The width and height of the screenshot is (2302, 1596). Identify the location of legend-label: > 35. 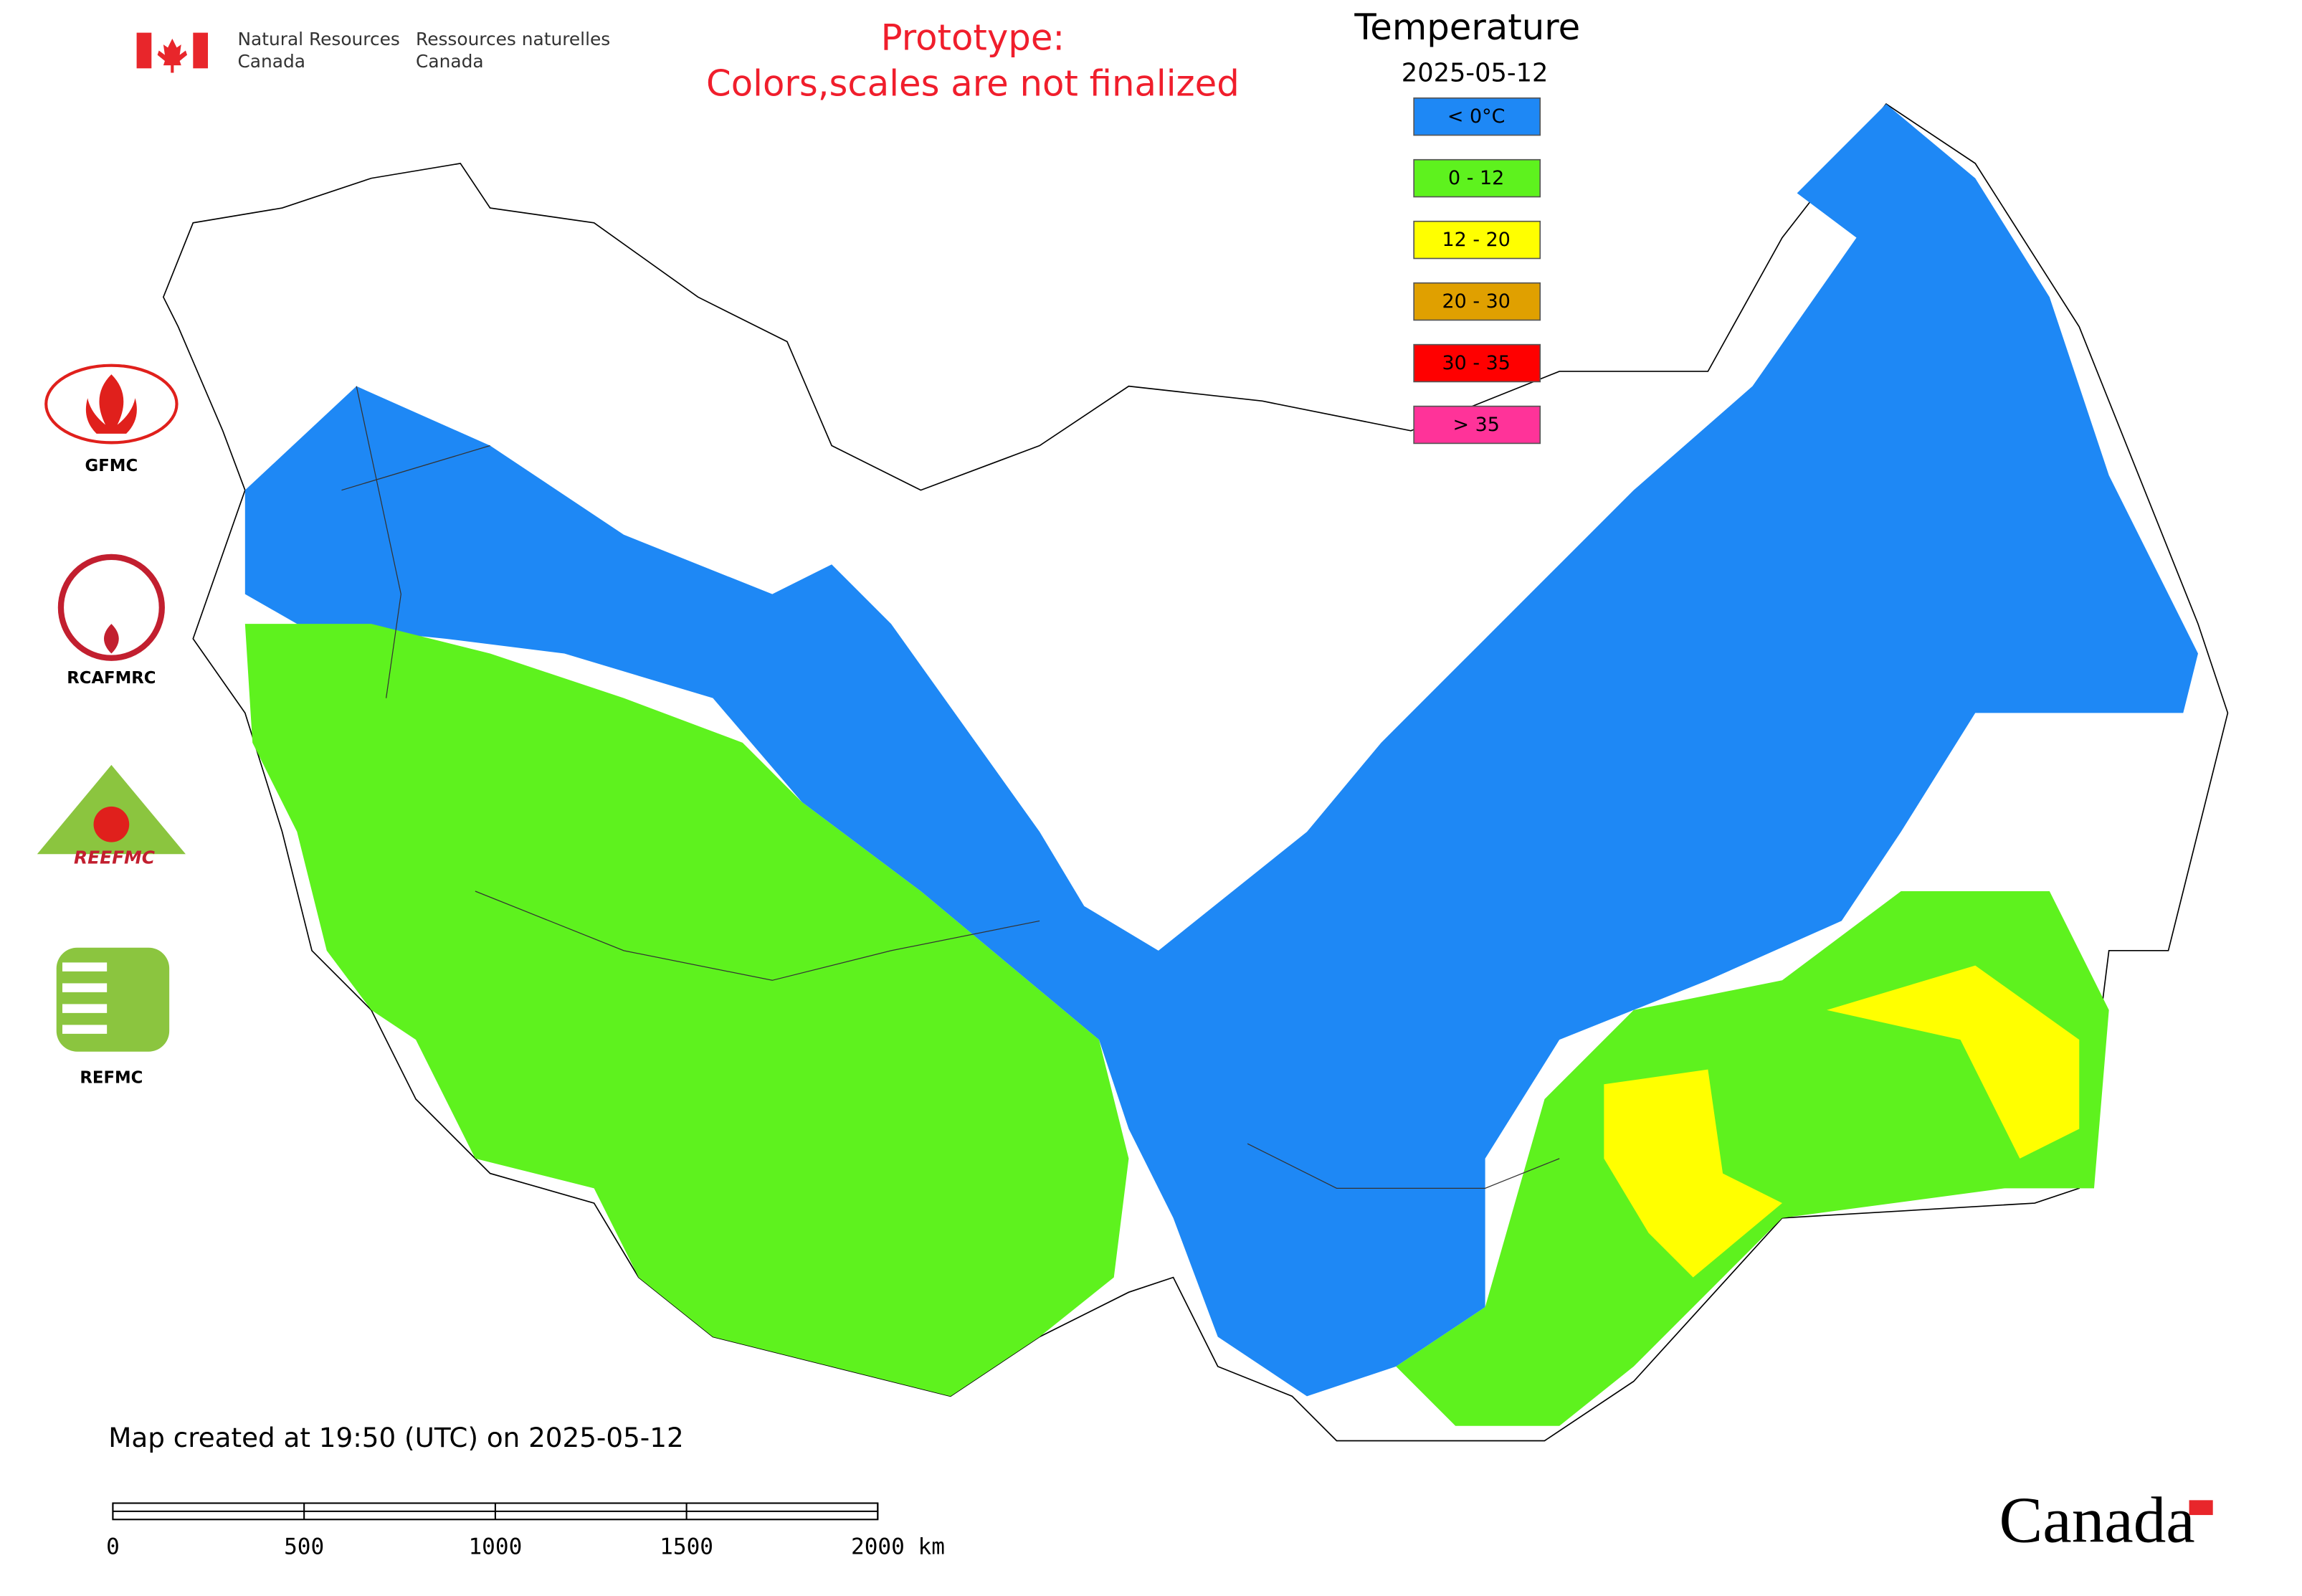
(1475, 425).